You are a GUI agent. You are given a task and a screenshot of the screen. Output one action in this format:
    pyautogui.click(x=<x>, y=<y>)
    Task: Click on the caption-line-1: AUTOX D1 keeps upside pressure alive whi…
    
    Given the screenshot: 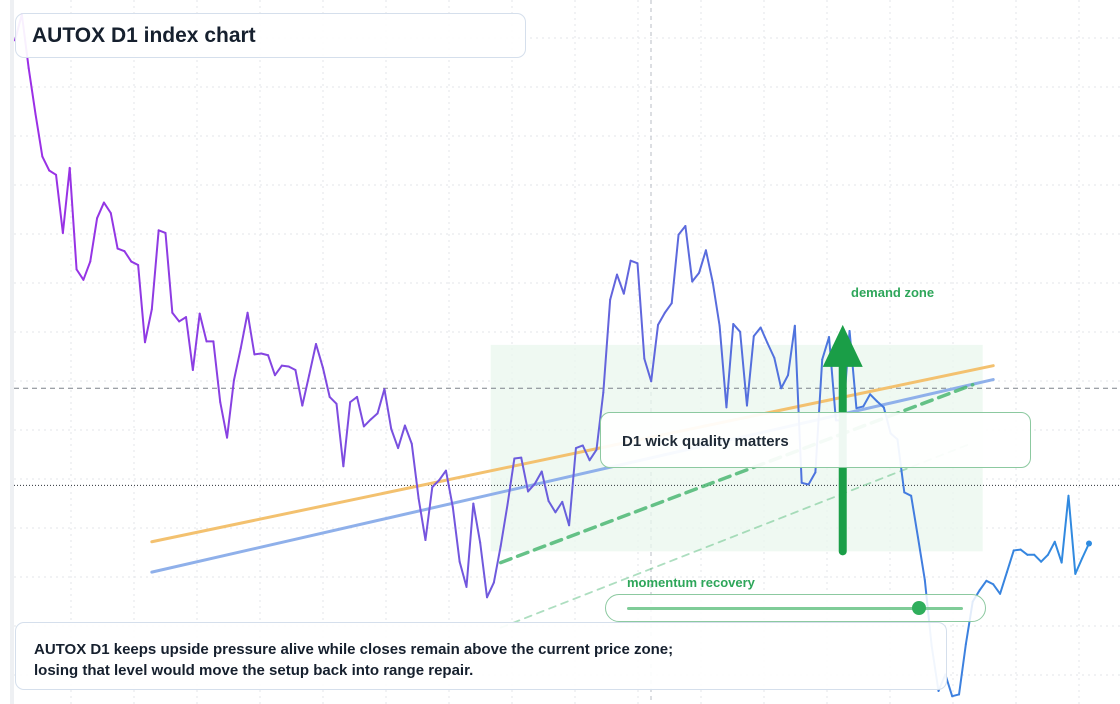 What is the action you would take?
    pyautogui.click(x=354, y=649)
    